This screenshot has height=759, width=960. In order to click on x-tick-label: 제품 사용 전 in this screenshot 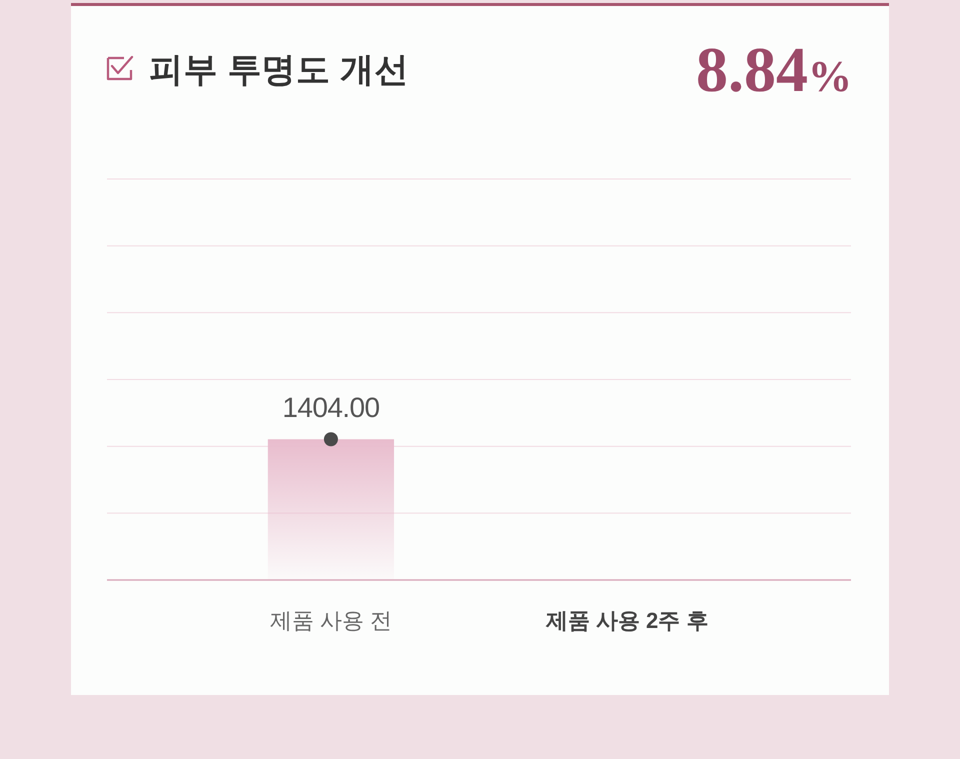, I will do `click(331, 620)`.